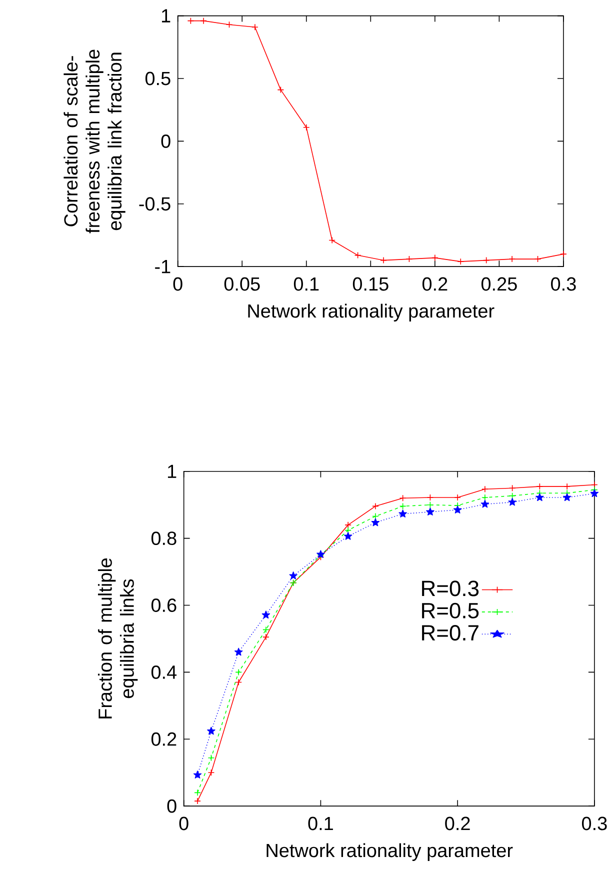 This screenshot has height=890, width=616. Describe the element at coordinates (154, 204) in the screenshot. I see `y-tick-label: -0.5` at that location.